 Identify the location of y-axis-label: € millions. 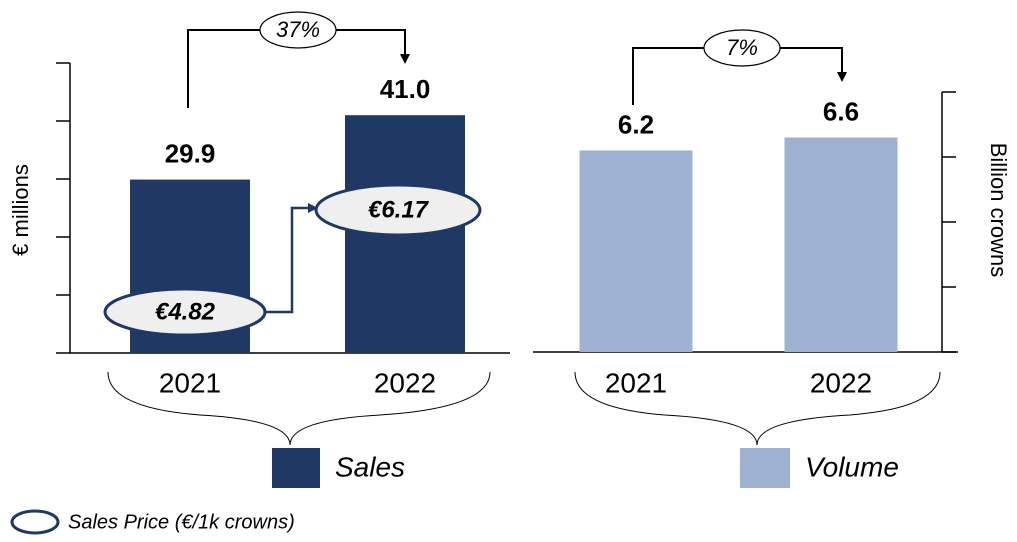
(20, 210).